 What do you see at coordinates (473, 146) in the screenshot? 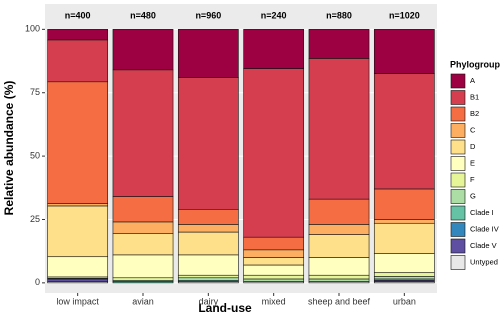
I see `legend-label: D` at bounding box center [473, 146].